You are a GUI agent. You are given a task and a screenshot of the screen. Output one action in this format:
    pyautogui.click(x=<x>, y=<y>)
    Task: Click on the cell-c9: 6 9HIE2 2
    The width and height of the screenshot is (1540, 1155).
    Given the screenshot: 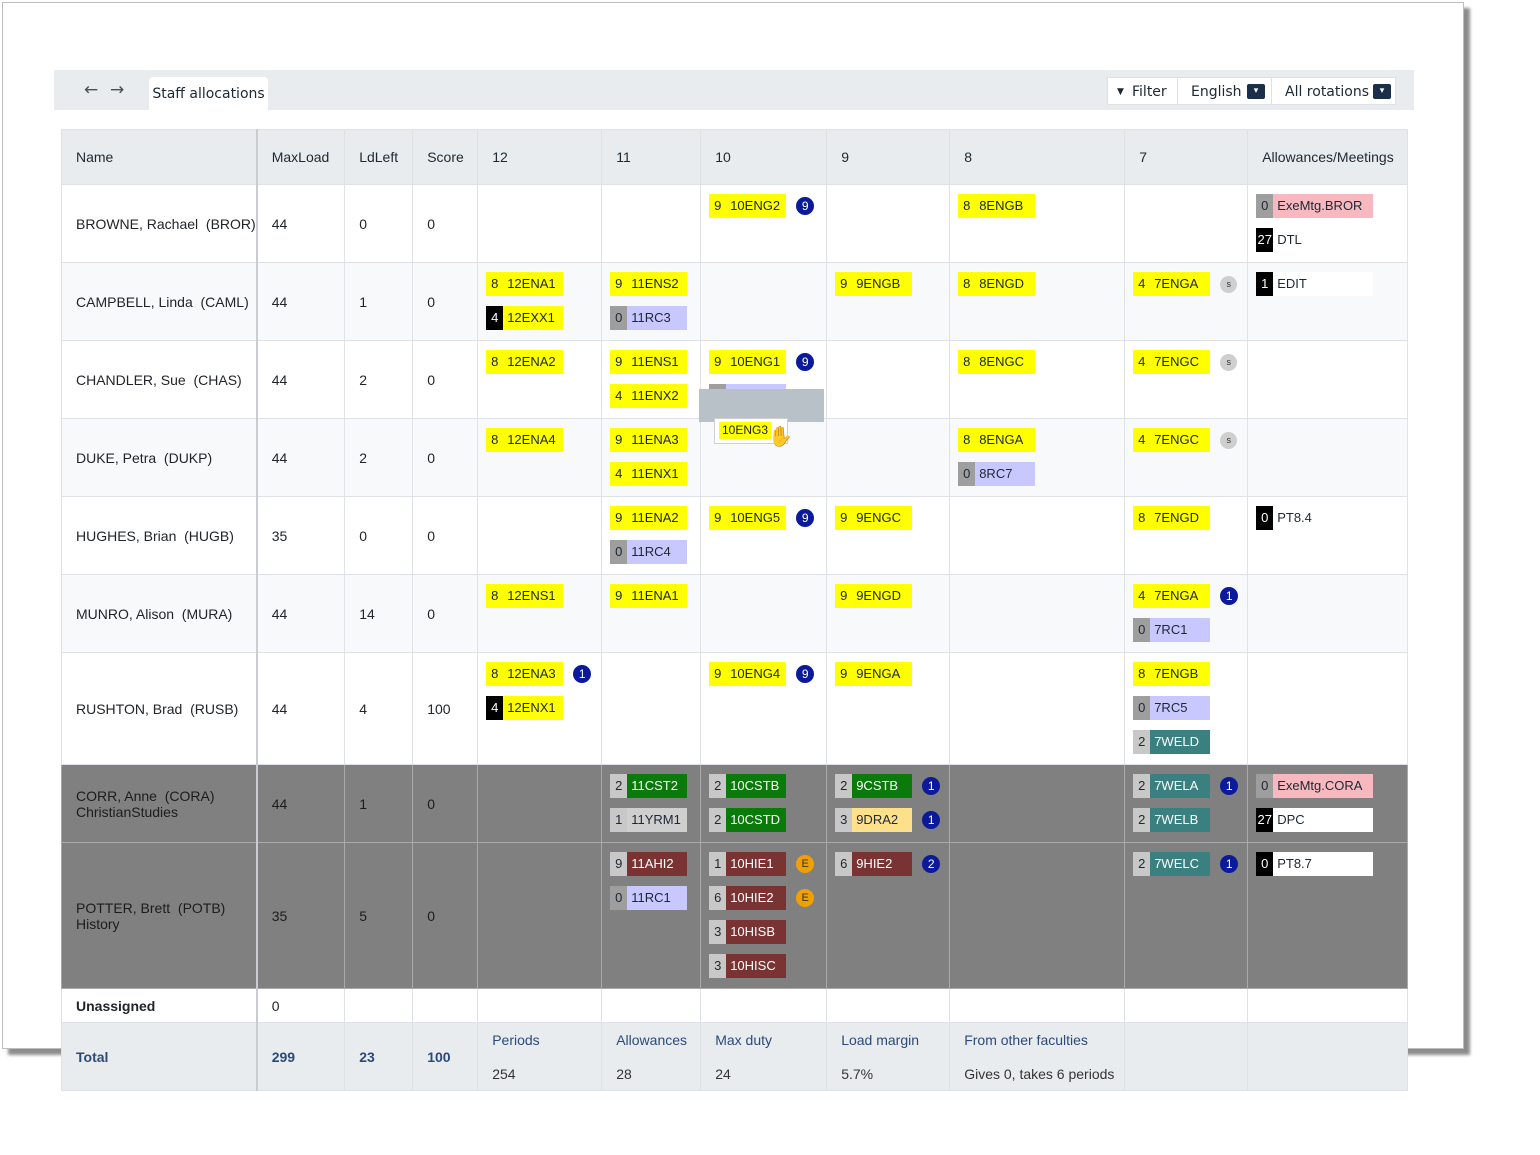 What is the action you would take?
    pyautogui.click(x=888, y=915)
    